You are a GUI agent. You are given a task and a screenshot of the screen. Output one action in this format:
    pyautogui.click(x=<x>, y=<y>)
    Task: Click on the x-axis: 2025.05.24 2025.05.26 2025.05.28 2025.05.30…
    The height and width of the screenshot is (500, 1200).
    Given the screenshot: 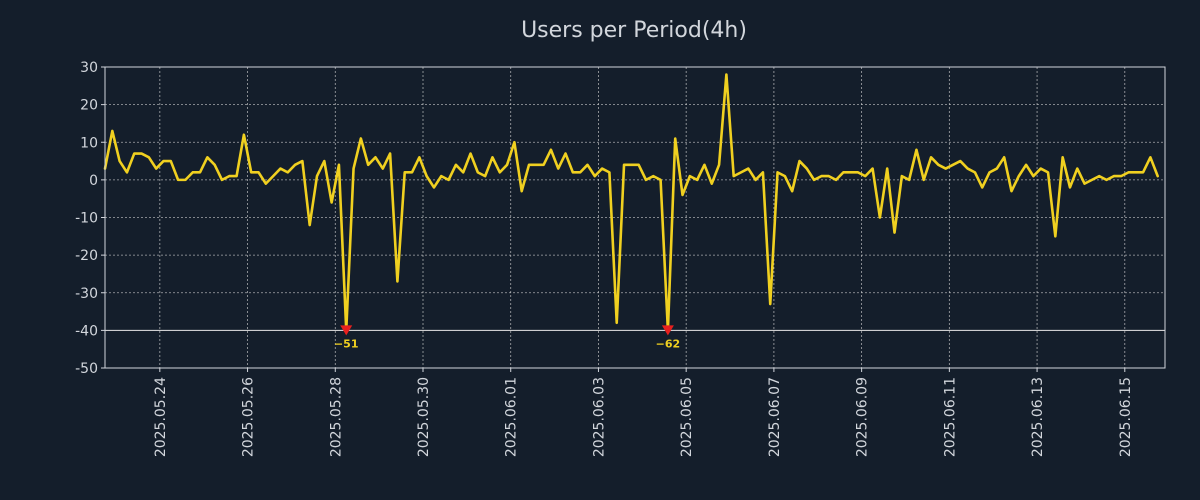 What is the action you would take?
    pyautogui.click(x=643, y=412)
    